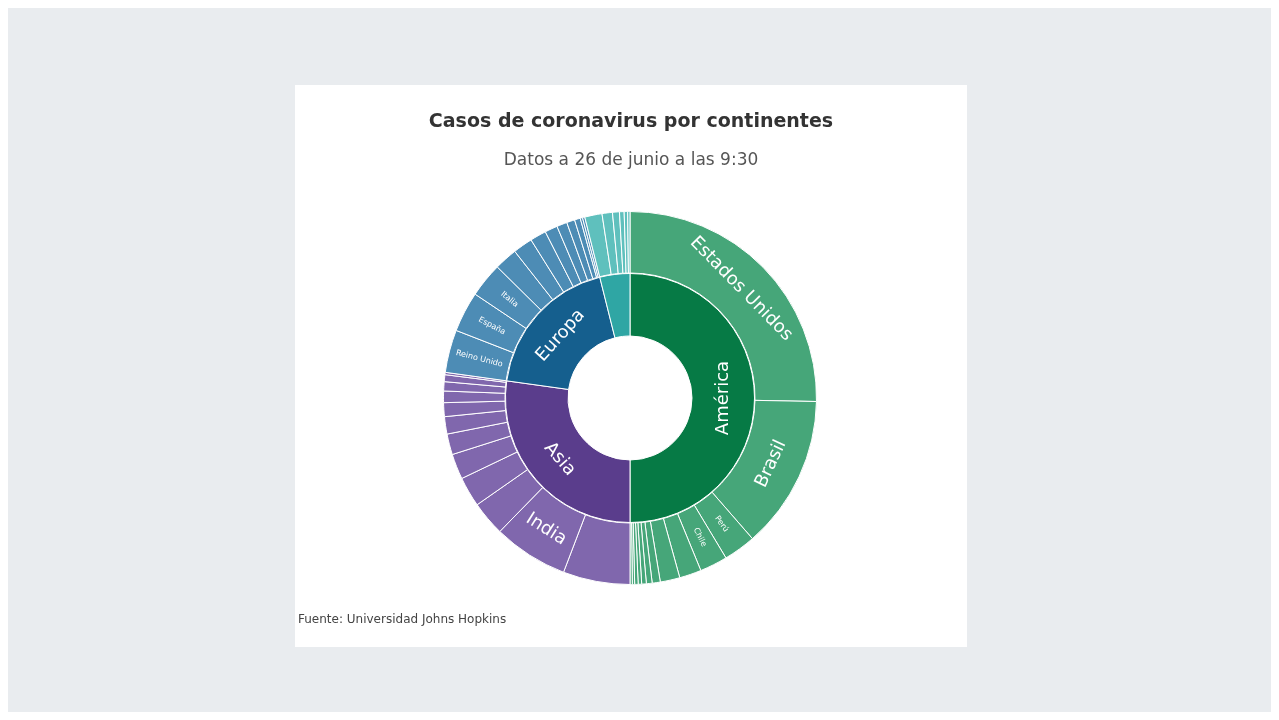 This screenshot has width=1279, height=720. I want to click on source-note: Fuente: Universidad Johns Hopkins, so click(402, 619).